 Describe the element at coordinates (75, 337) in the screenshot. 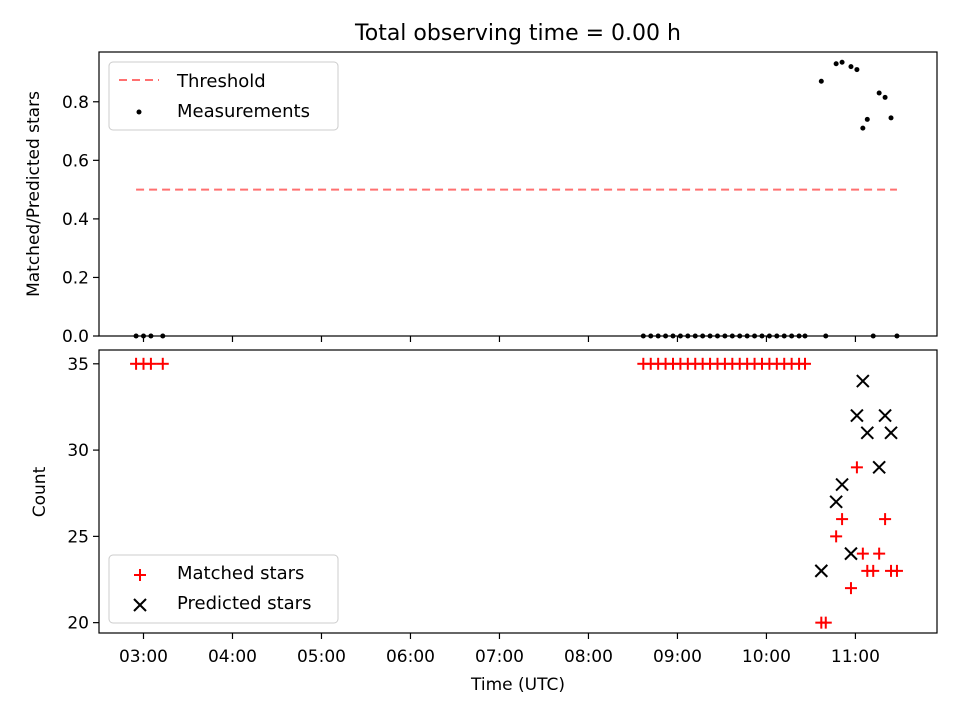

I see `top-y-tick-label: 0.0` at that location.